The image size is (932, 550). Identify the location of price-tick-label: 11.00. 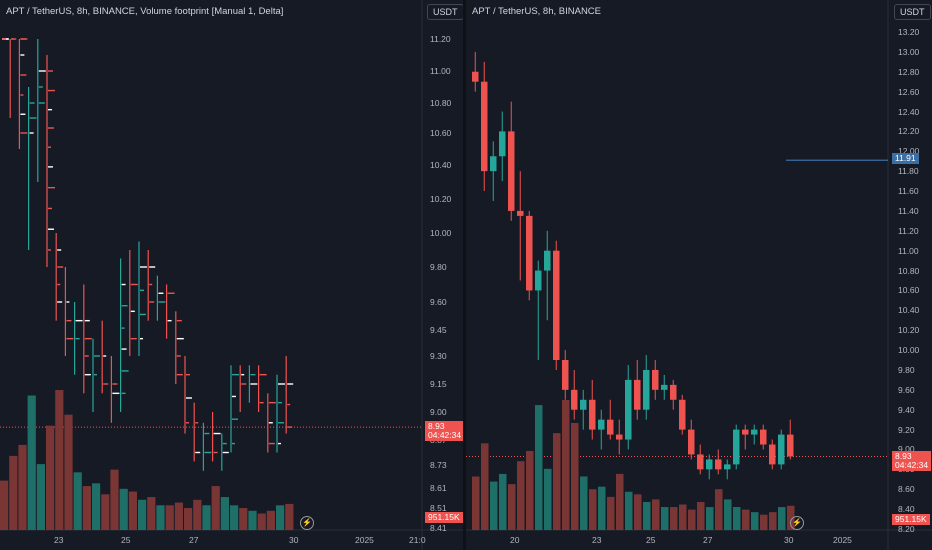
(908, 250).